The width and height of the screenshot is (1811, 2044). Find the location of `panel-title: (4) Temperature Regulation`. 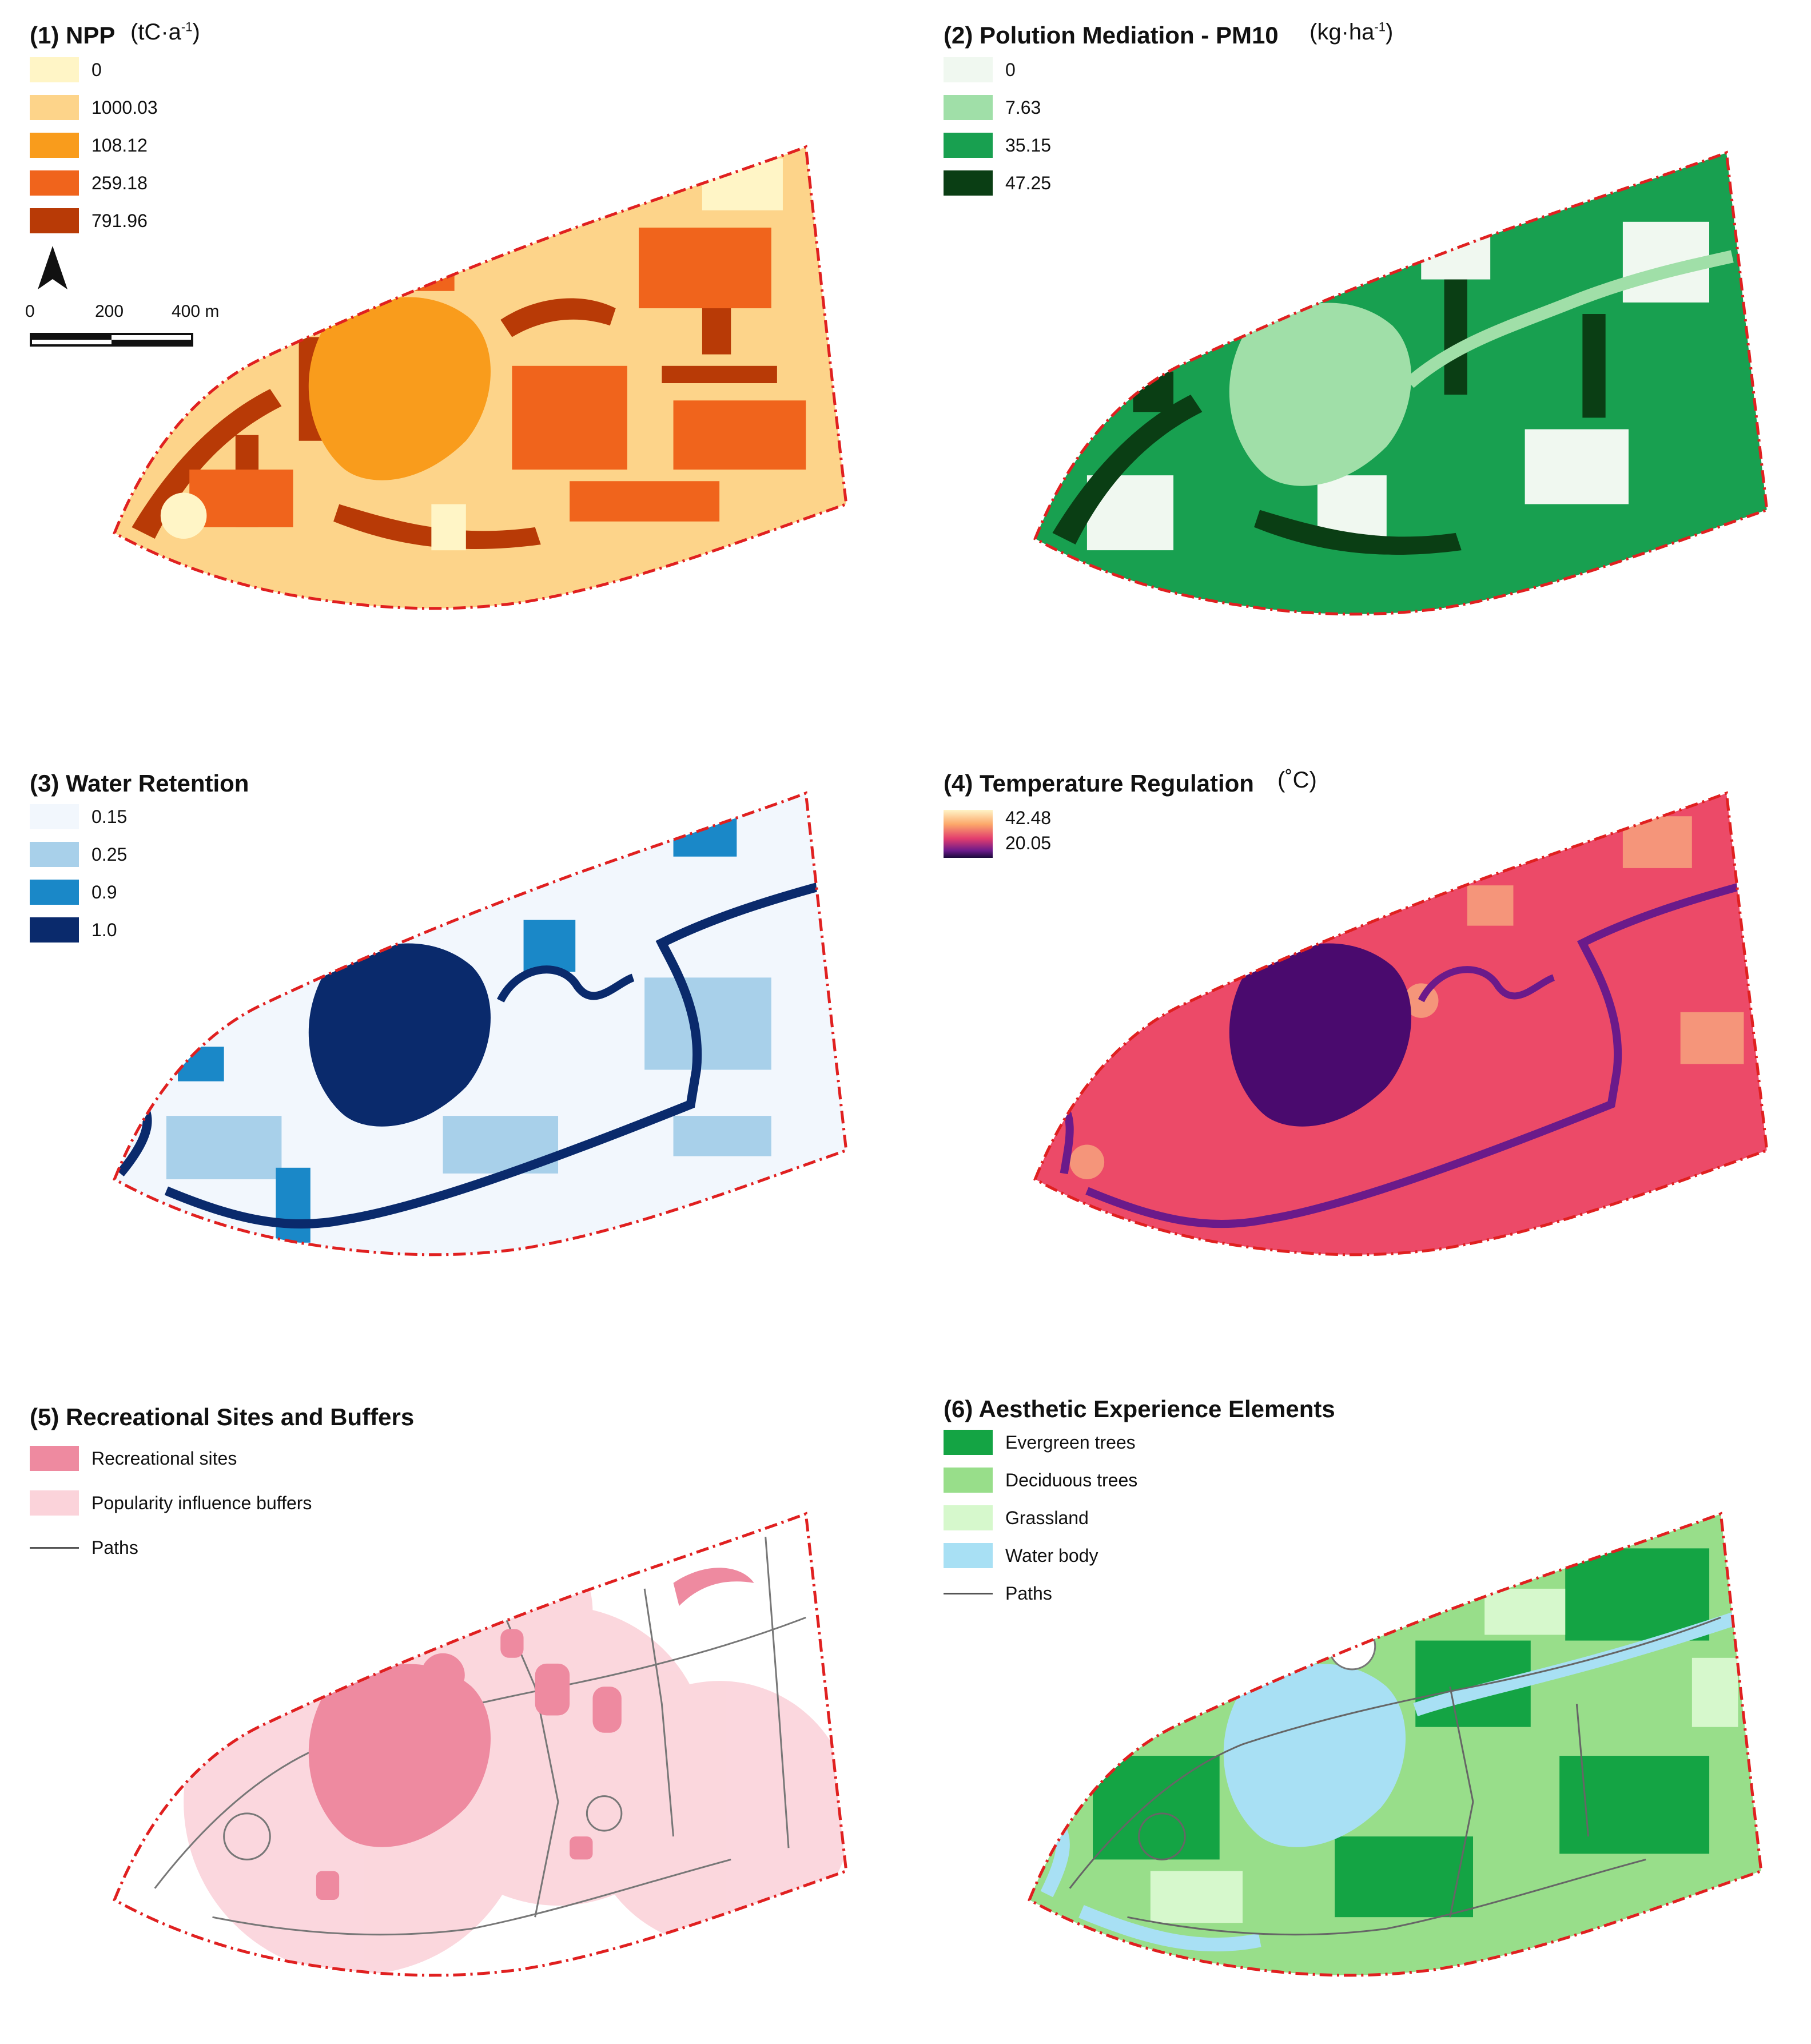

panel-title: (4) Temperature Regulation is located at coordinates (1099, 783).